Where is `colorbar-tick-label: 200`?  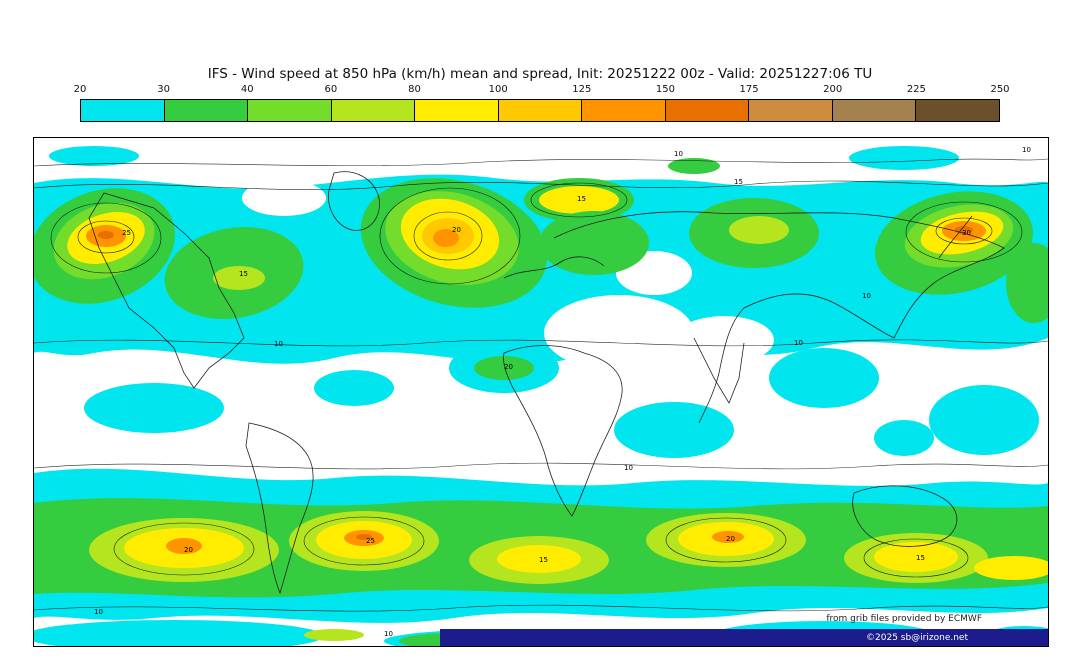 colorbar-tick-label: 200 is located at coordinates (833, 89).